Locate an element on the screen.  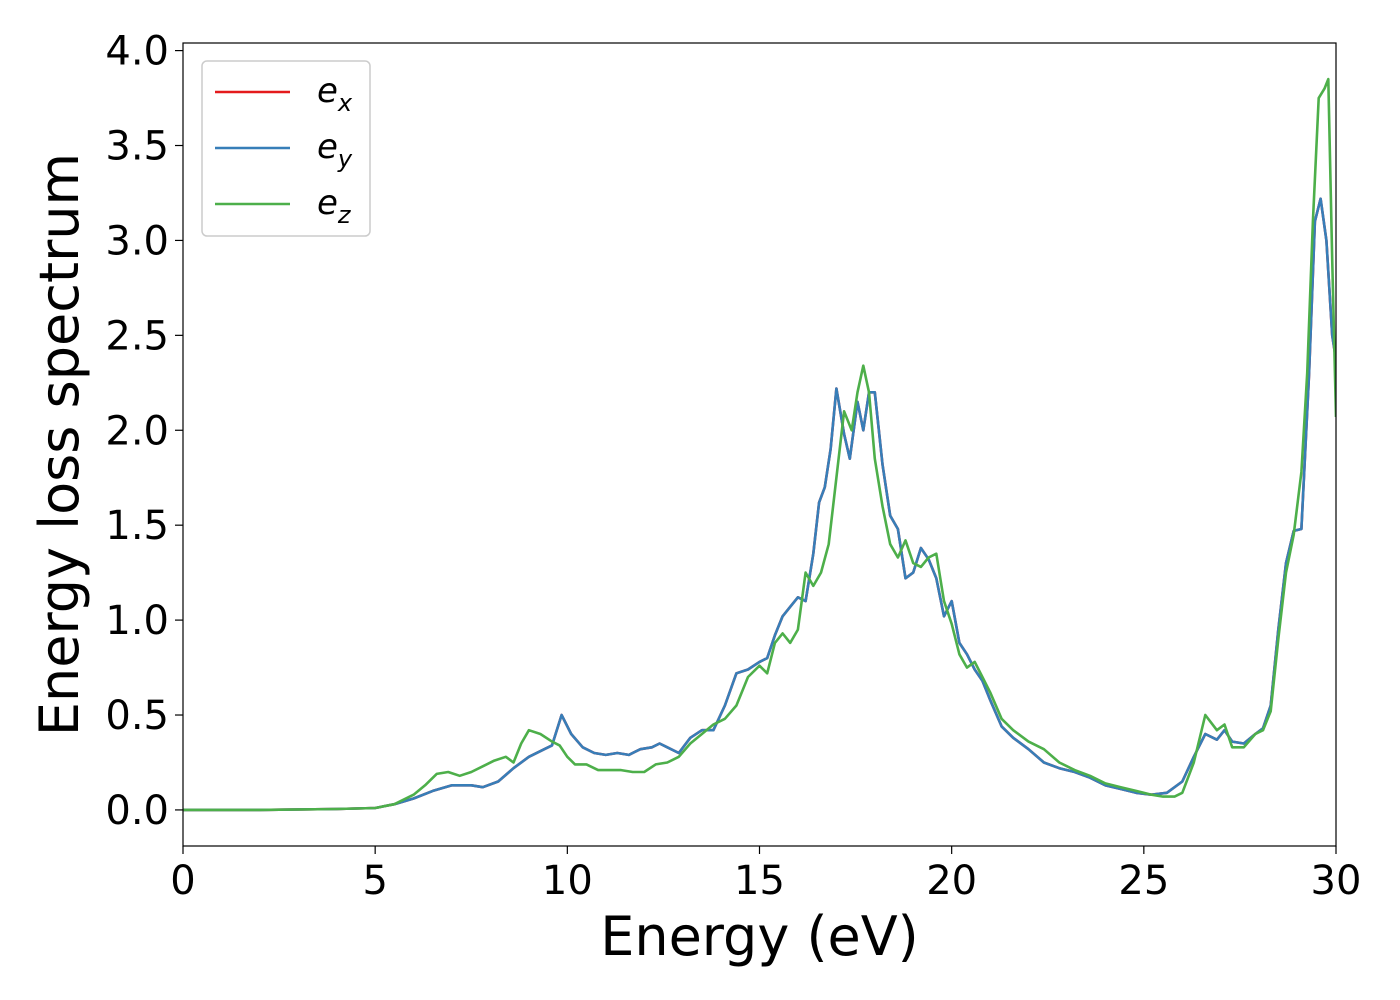
x-tick-label: 20 is located at coordinates (951, 881).